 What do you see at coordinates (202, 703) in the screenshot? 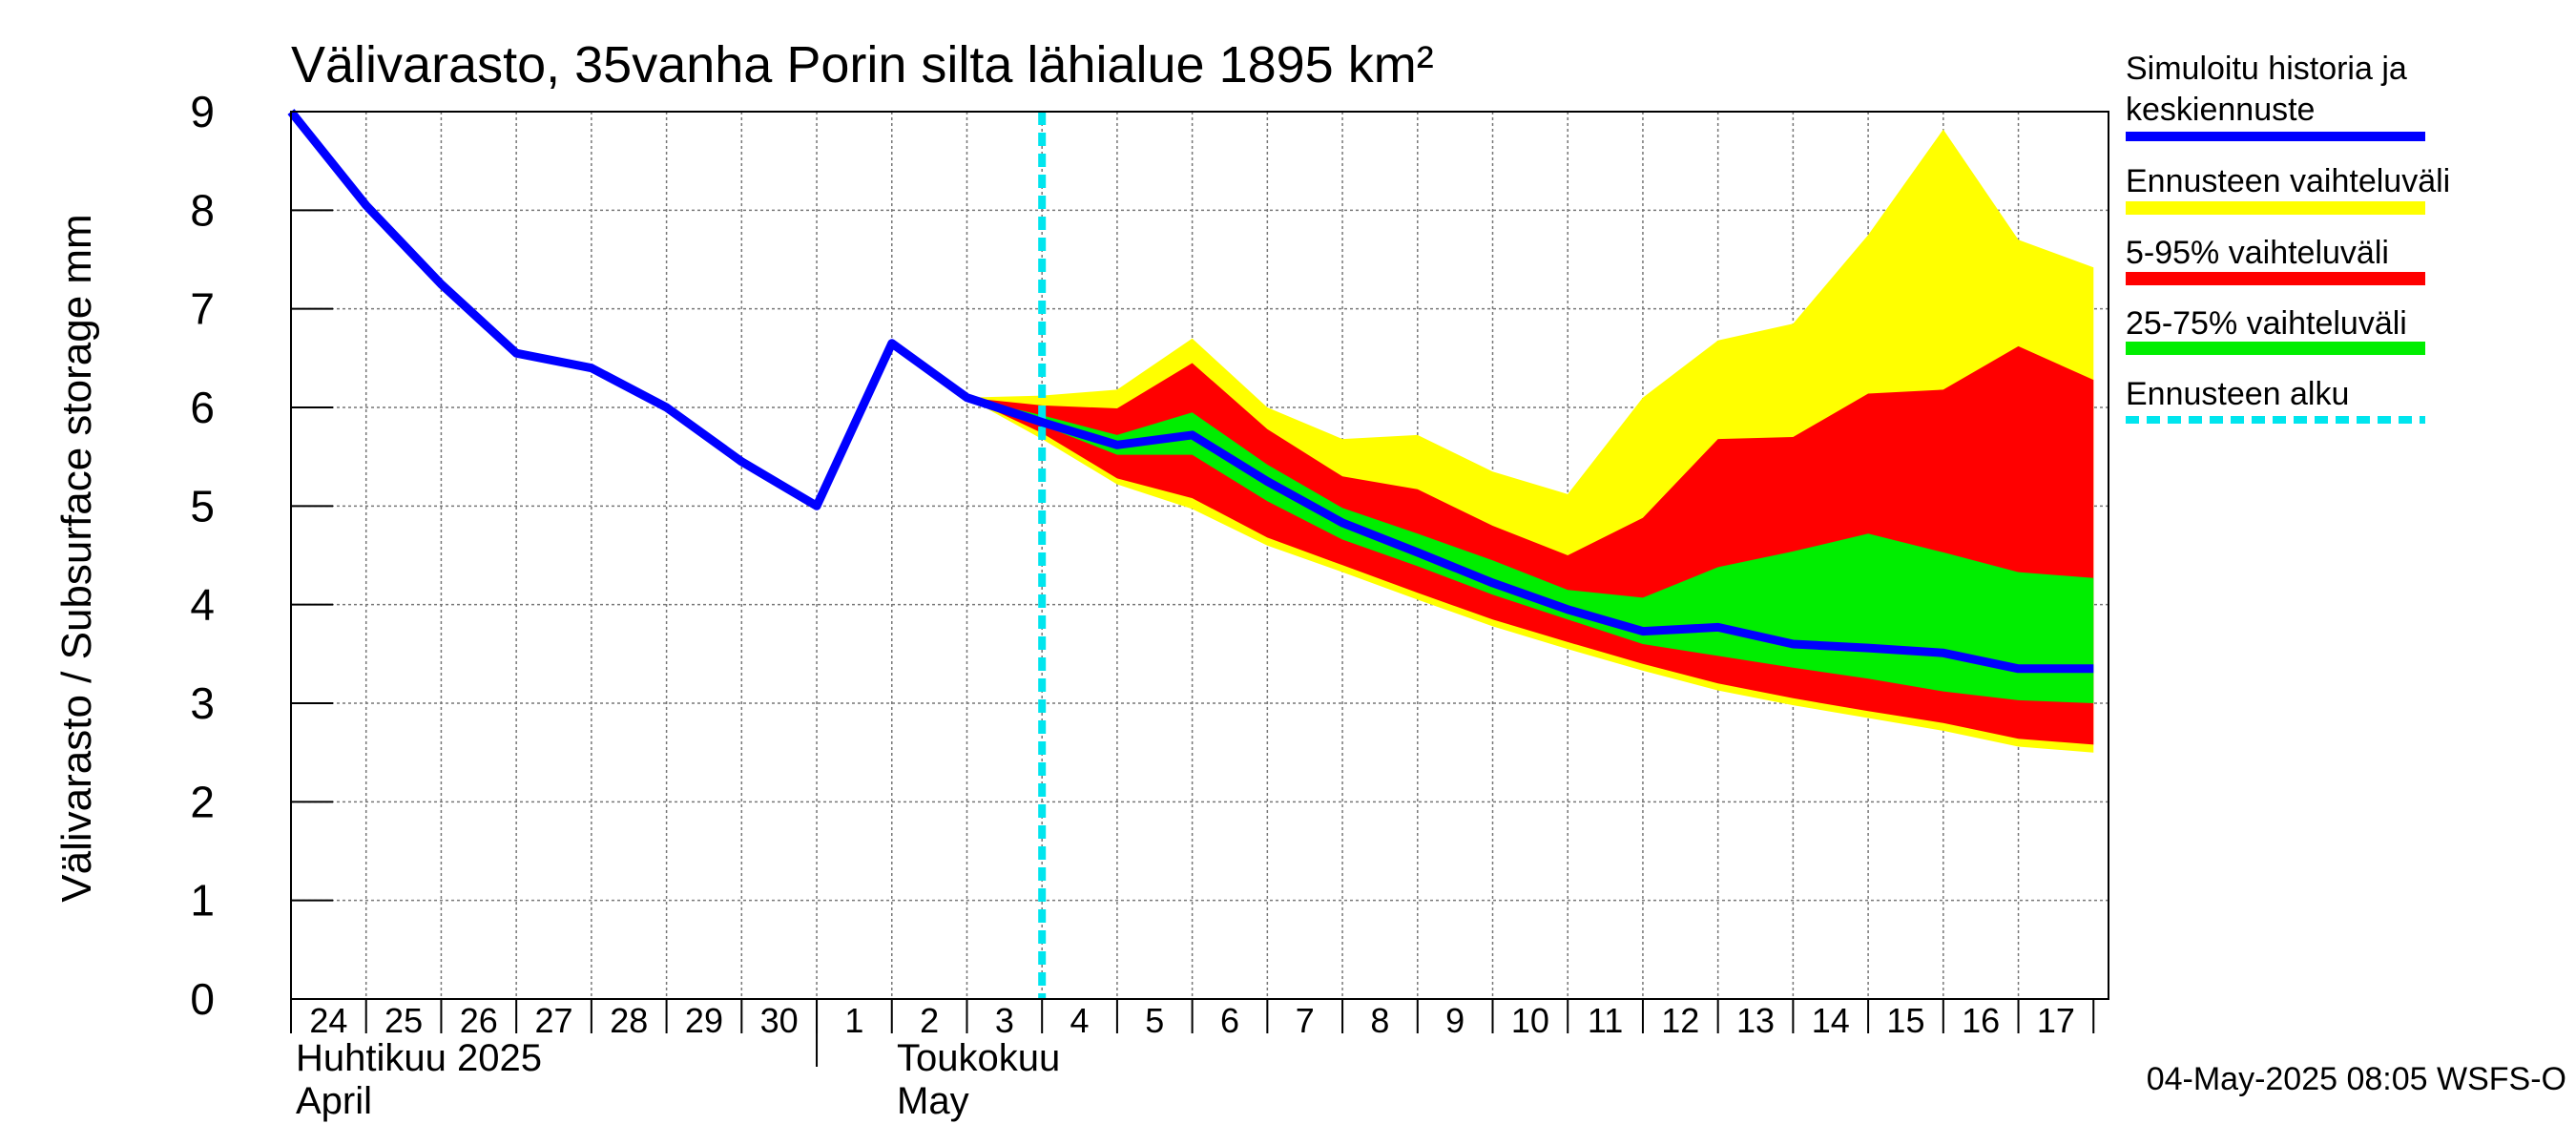
I see `y-tick-label-3: 3` at bounding box center [202, 703].